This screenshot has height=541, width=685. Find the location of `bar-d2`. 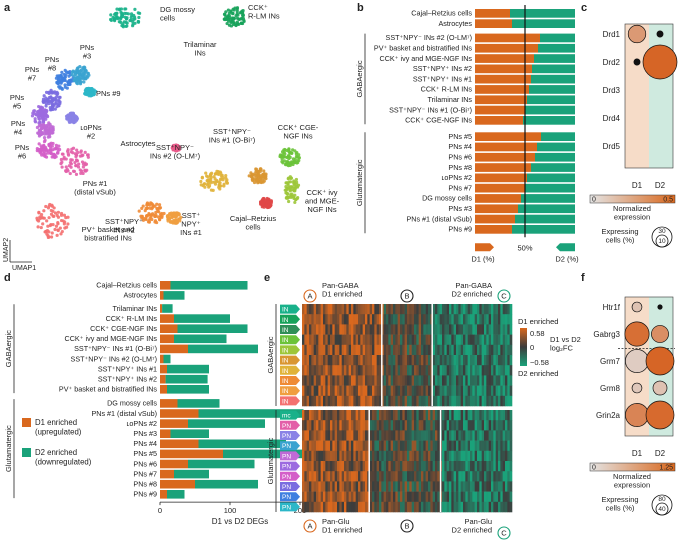

bar-d2 is located at coordinates (550, 110).